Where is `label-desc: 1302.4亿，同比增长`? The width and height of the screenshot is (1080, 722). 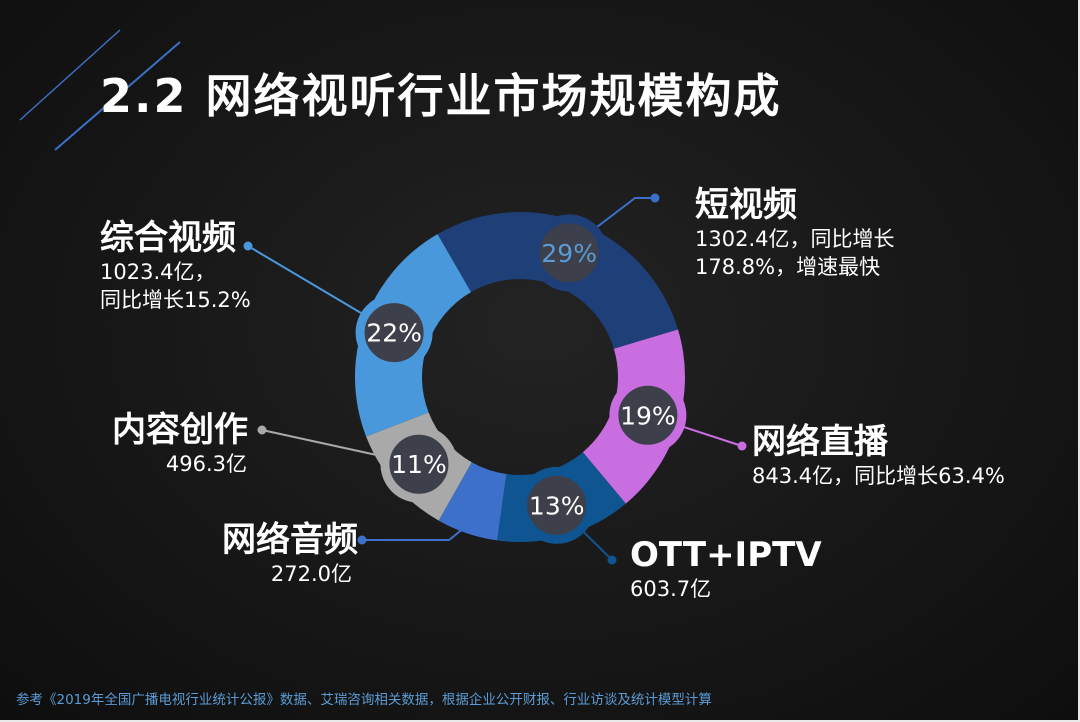 label-desc: 1302.4亿，同比增长 is located at coordinates (795, 239).